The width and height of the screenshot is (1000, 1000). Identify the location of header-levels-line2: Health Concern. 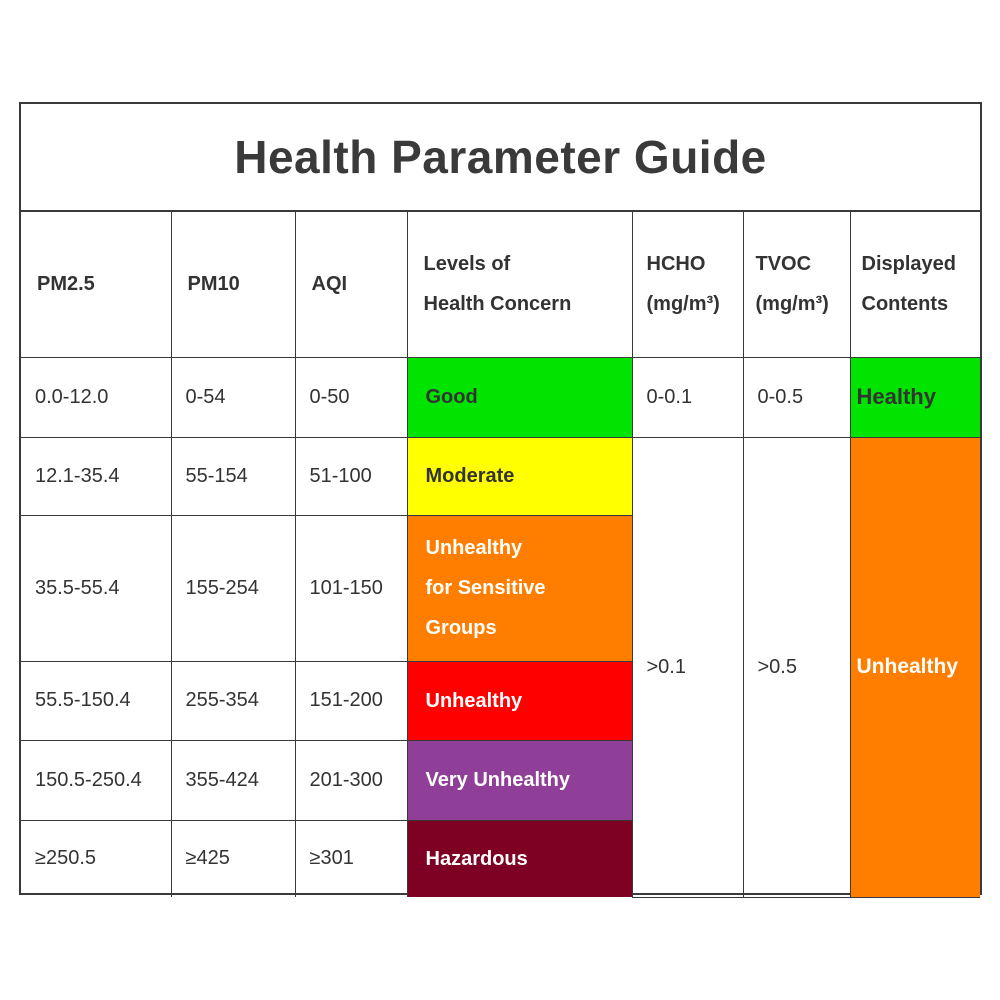
(497, 304).